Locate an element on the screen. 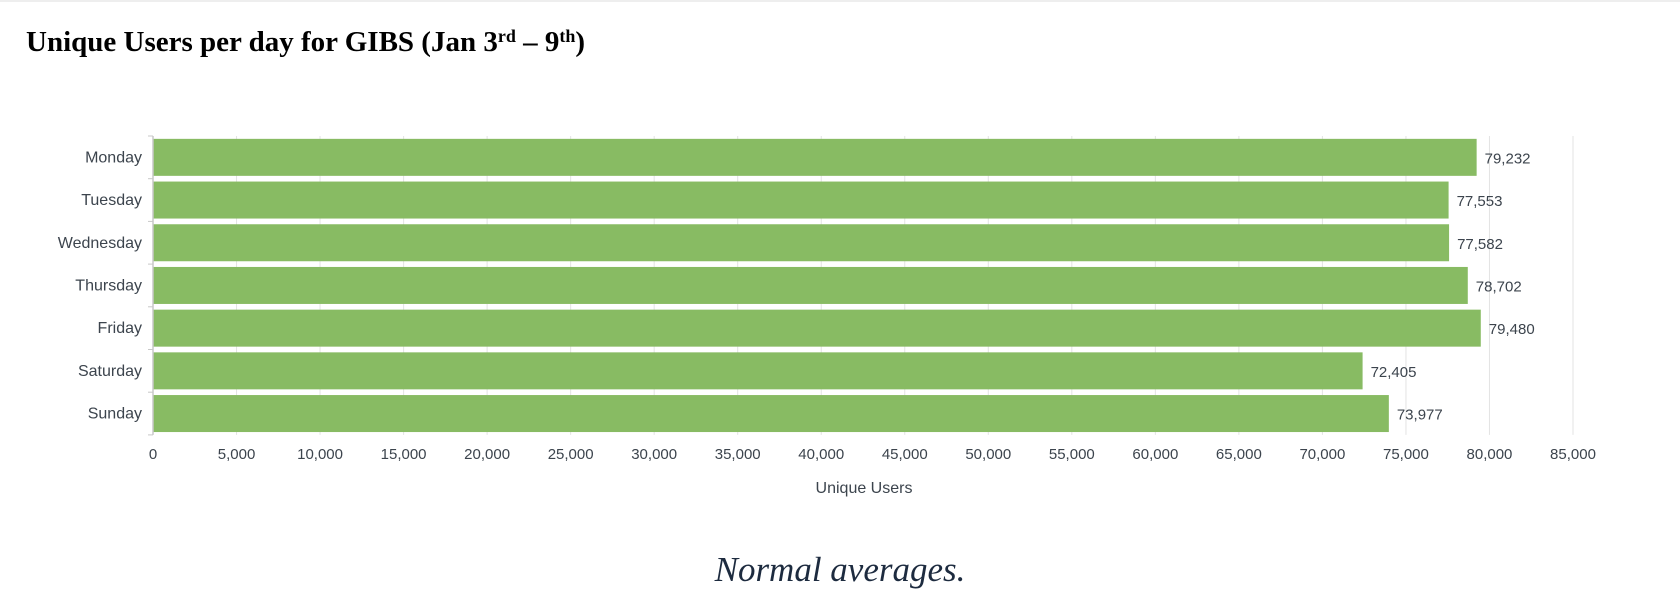 Image resolution: width=1680 pixels, height=611 pixels. bar-value-label: 79,480 is located at coordinates (1512, 329).